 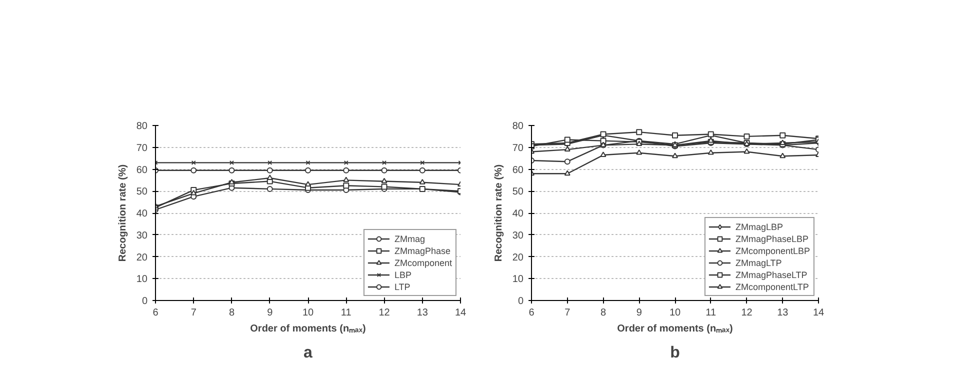 What do you see at coordinates (758, 262) in the screenshot?
I see `legend-label: ZMmagLTP` at bounding box center [758, 262].